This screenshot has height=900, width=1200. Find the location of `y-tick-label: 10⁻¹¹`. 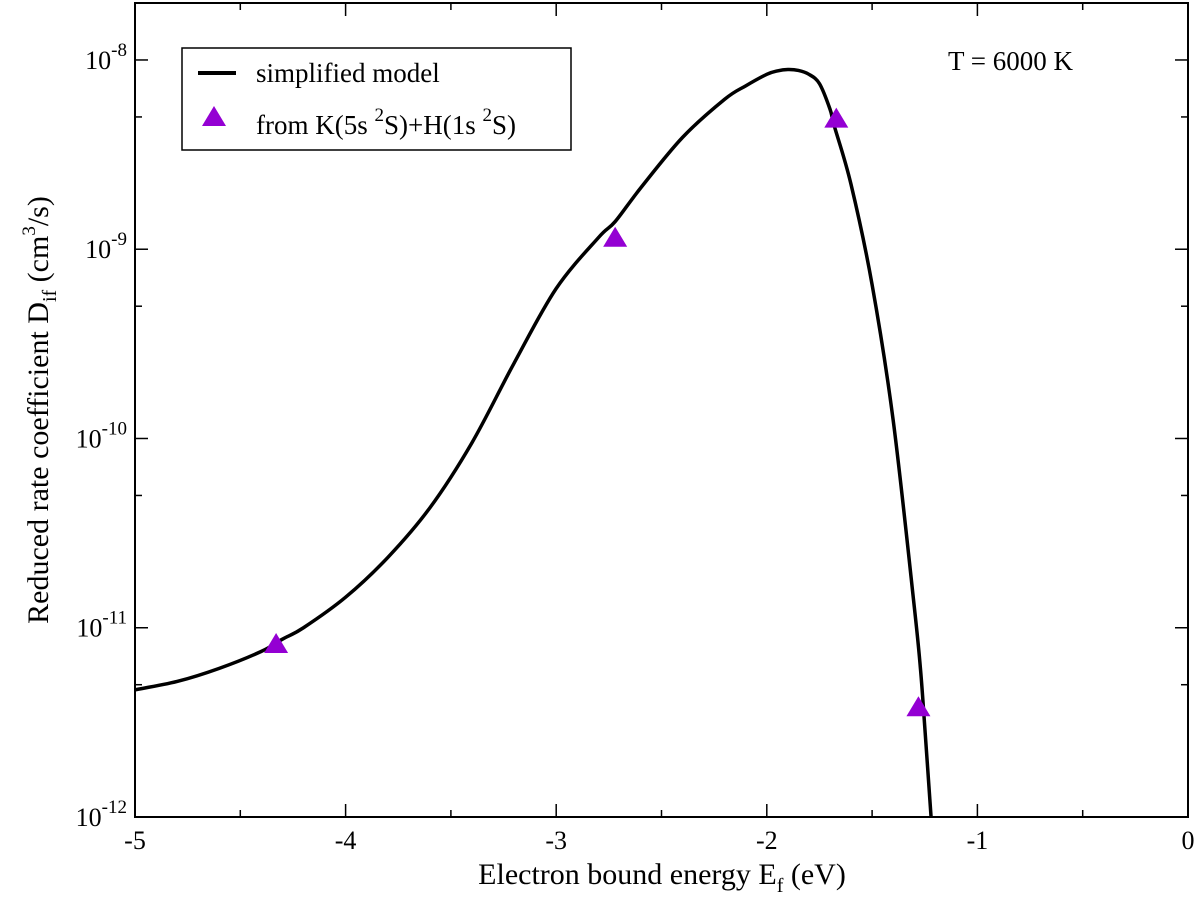

y-tick-label: 10⁻¹¹ is located at coordinates (101, 625).